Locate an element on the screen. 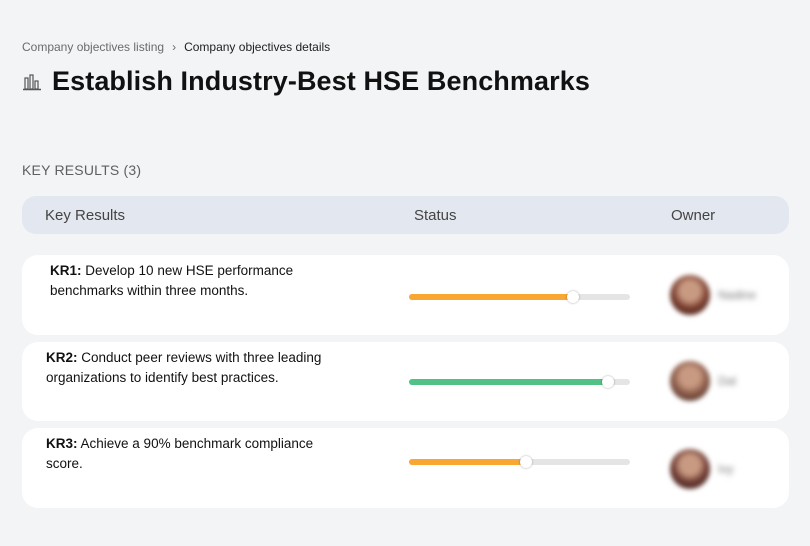  page-title: Establish Industry-Best HSE Benchmarks is located at coordinates (321, 81).